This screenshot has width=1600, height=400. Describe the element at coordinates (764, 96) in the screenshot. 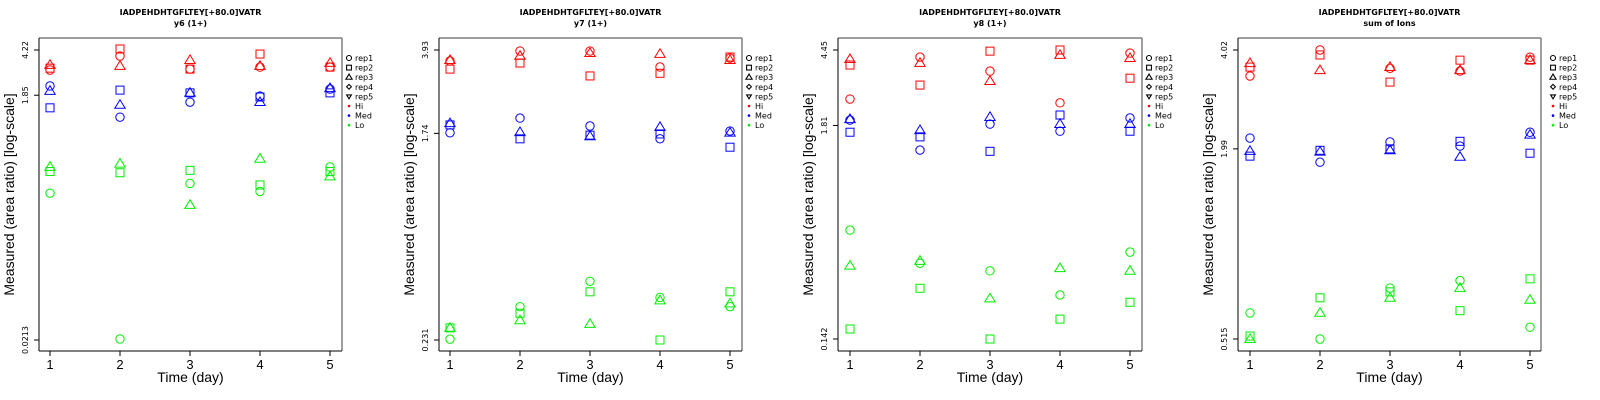

I see `legend-label: rep5` at that location.